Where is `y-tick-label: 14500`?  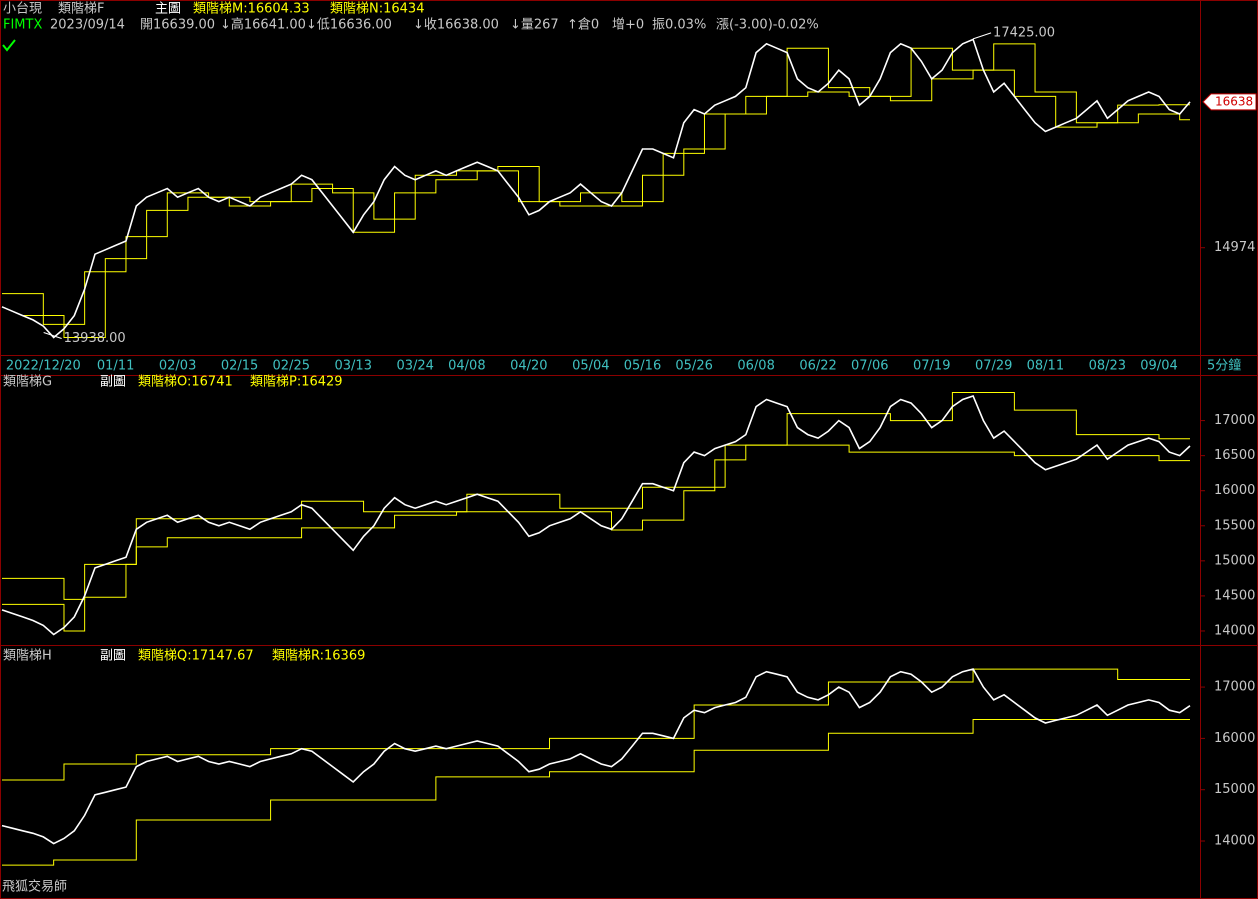 y-tick-label: 14500 is located at coordinates (1234, 595).